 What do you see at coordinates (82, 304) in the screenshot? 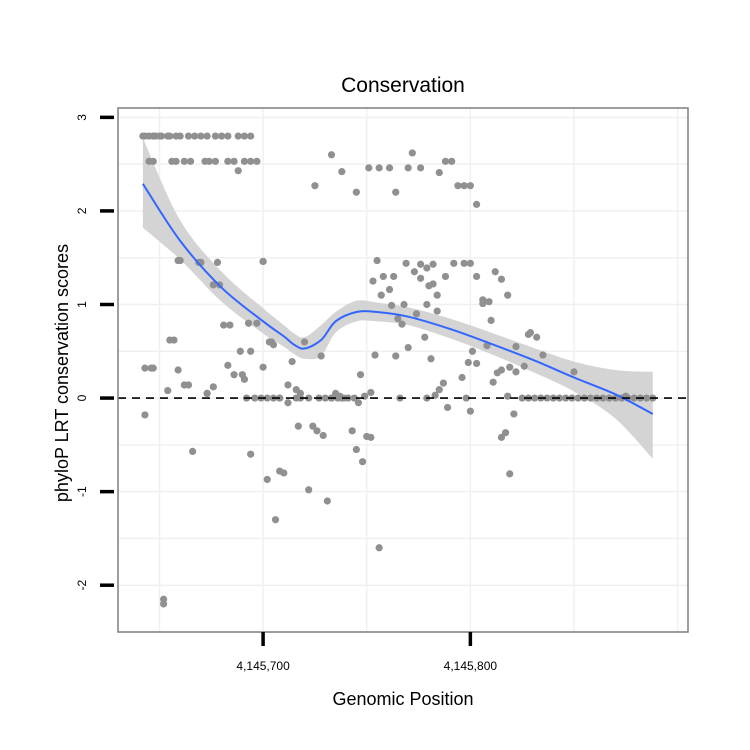
I see `y-tick-label: 1` at bounding box center [82, 304].